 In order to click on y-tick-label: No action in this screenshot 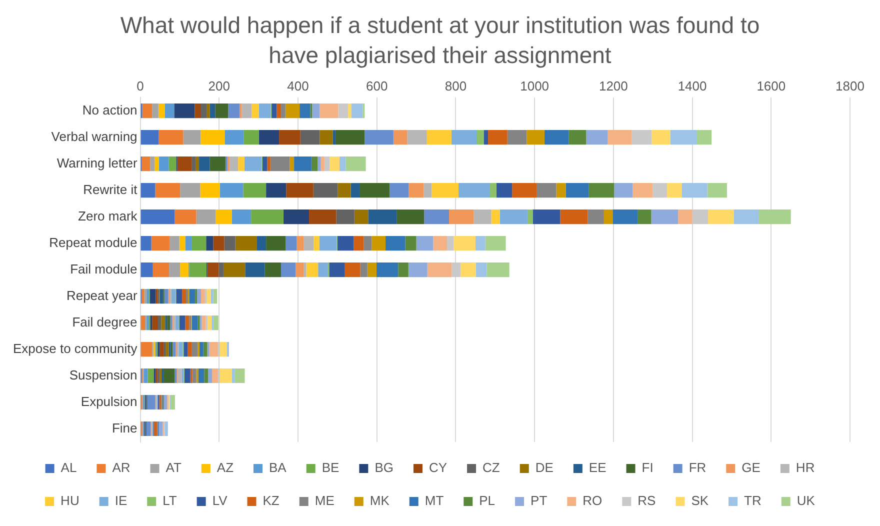, I will do `click(110, 110)`.